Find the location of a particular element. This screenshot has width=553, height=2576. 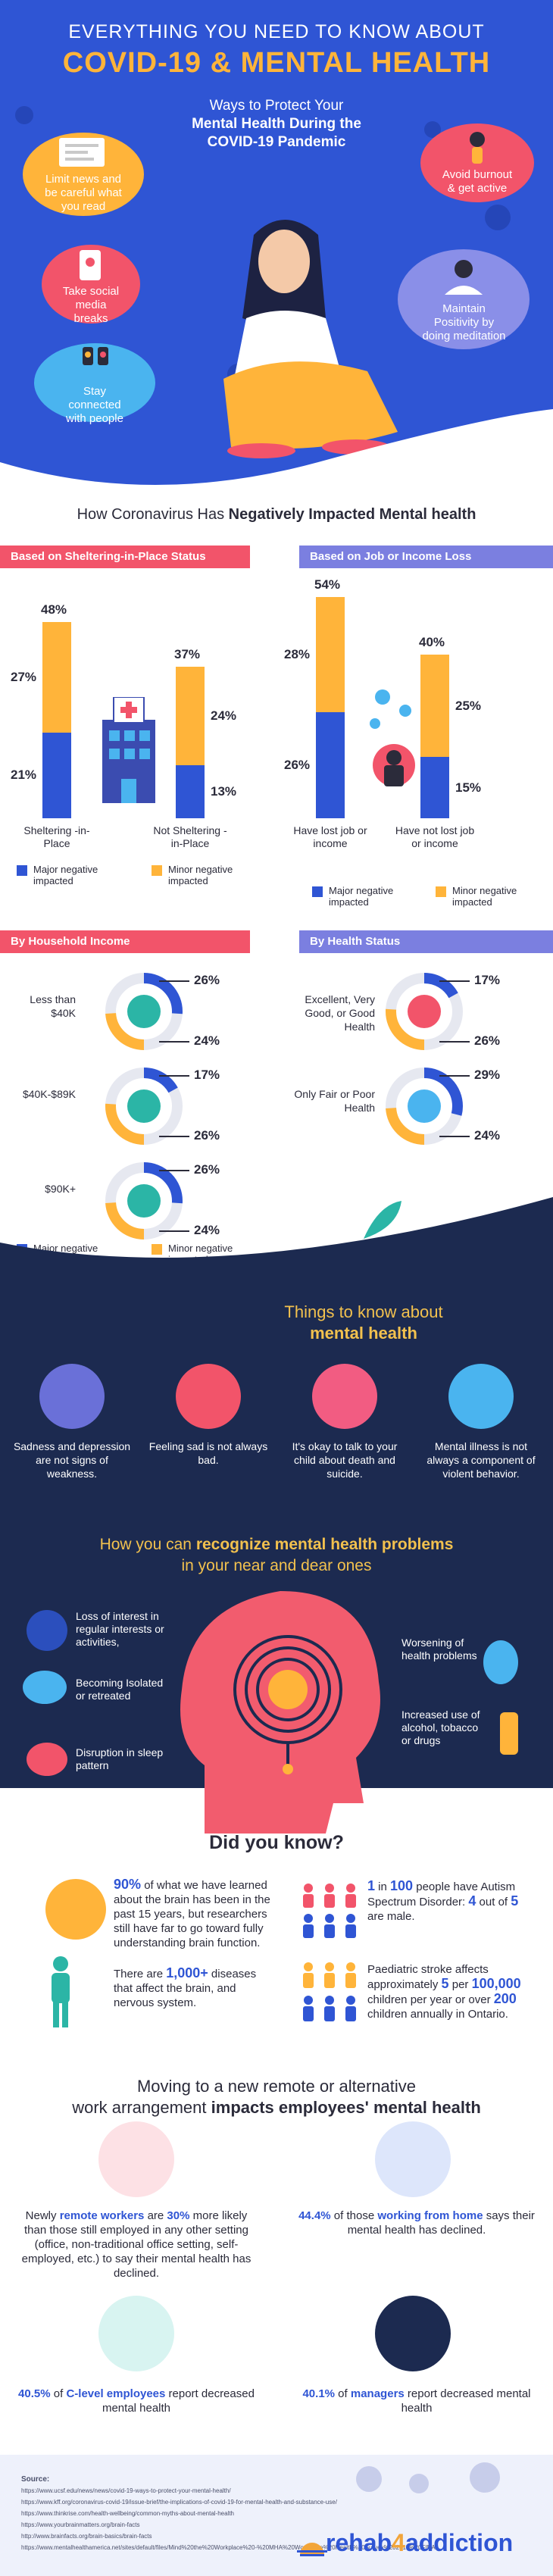

dyk-stroke-mid: per is located at coordinates (460, 1984).